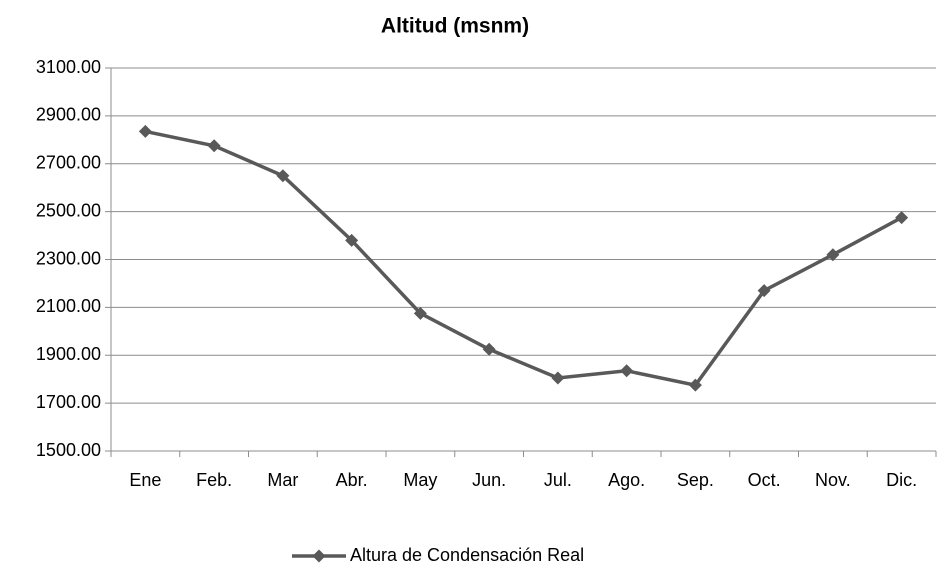  I want to click on x-tick-label: Abr., so click(352, 480).